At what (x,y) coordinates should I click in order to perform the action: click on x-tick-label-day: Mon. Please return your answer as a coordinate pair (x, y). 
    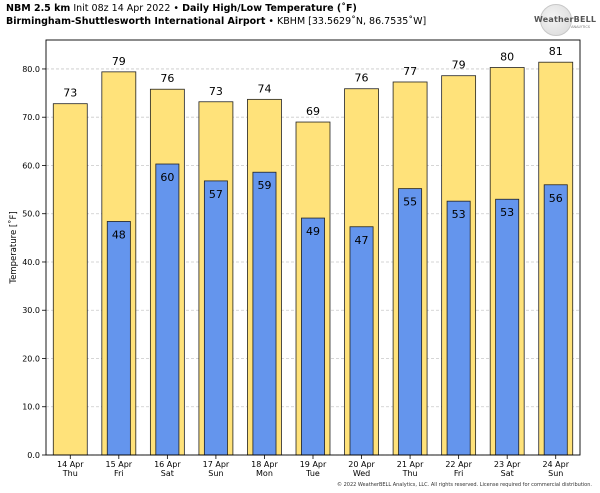
    Looking at the image, I should click on (264, 473).